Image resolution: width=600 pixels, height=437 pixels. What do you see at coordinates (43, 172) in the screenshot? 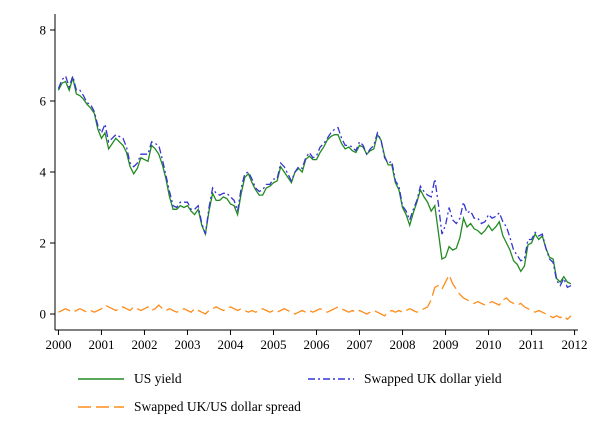
I see `y-tick-label: 4` at bounding box center [43, 172].